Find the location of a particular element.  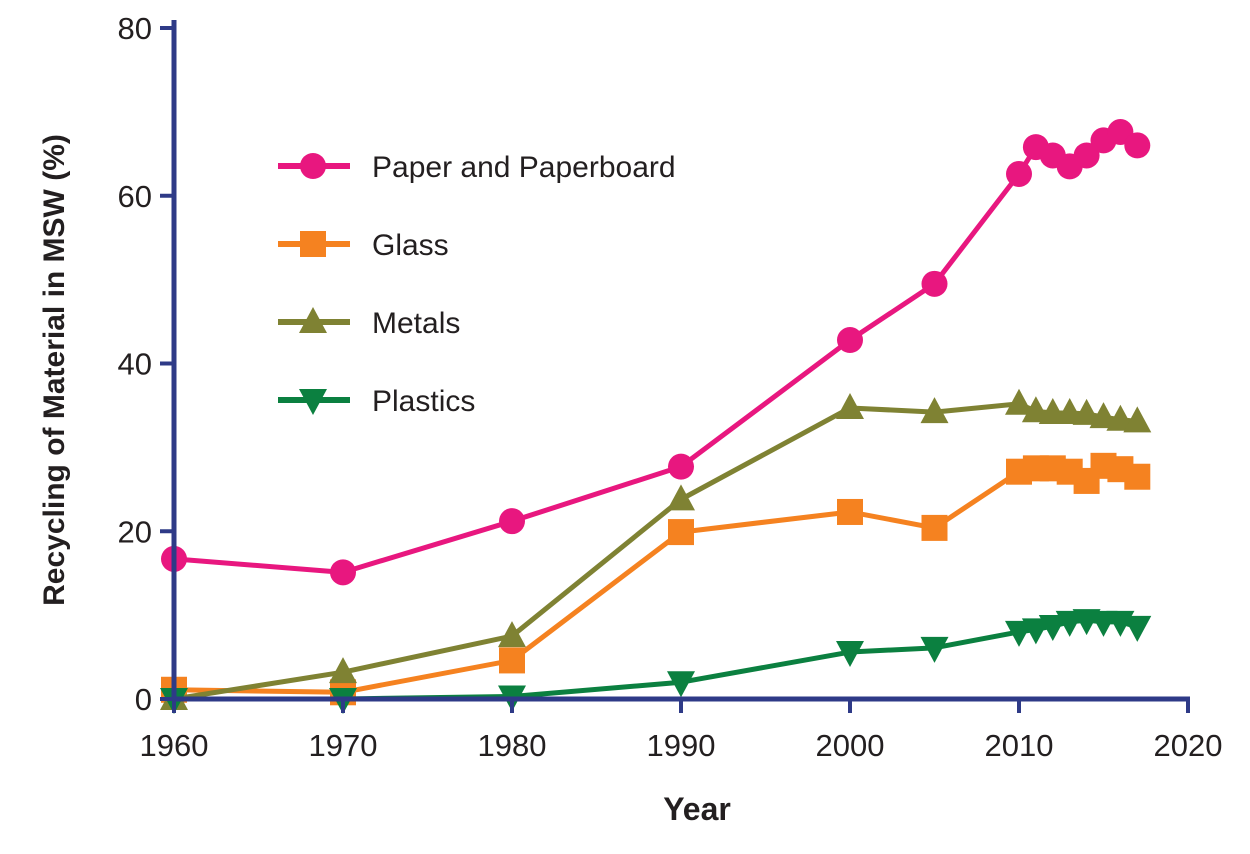

series-plastics is located at coordinates (656, 661).